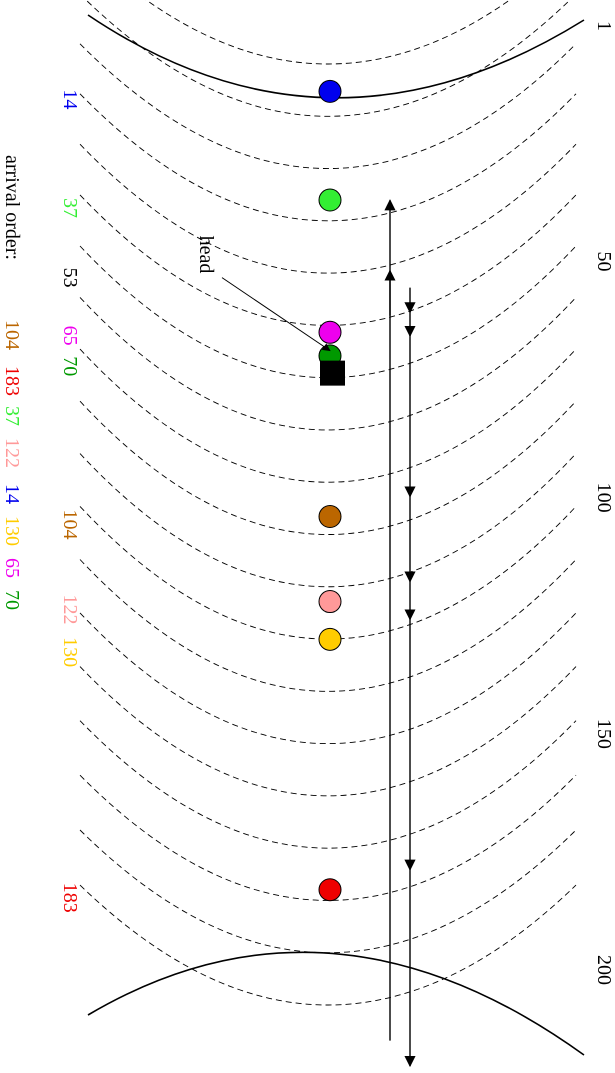 The height and width of the screenshot is (1073, 615). Describe the element at coordinates (12, 453) in the screenshot. I see `arrival-order-item: 122` at that location.